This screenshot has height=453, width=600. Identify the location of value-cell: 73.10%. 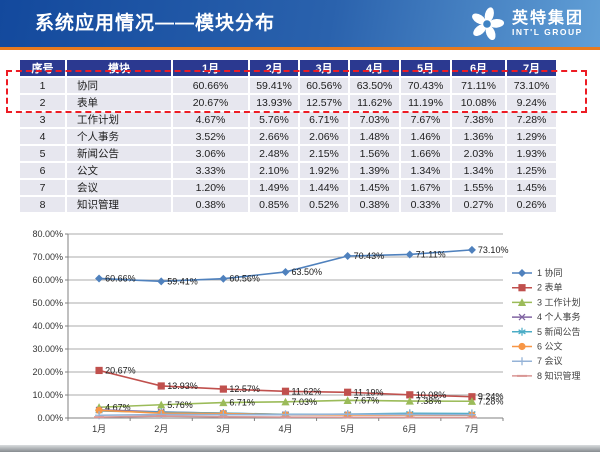
(532, 86).